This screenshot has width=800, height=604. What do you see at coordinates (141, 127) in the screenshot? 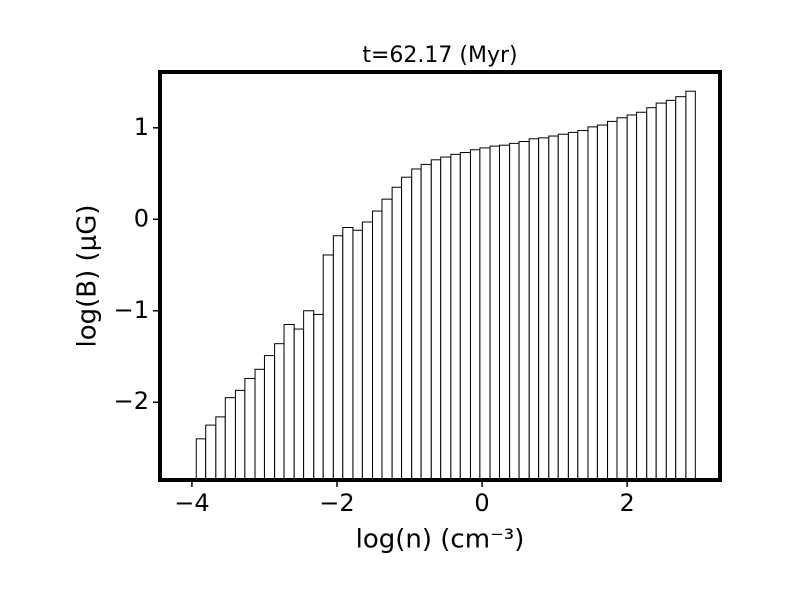
I see `y-tick-label: 1` at bounding box center [141, 127].